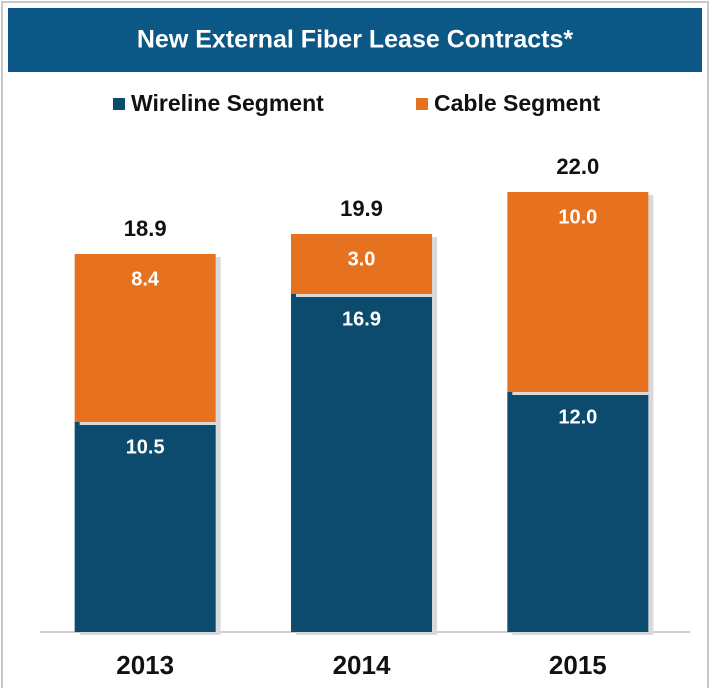 The width and height of the screenshot is (710, 693). What do you see at coordinates (227, 103) in the screenshot?
I see `legend-label: Wireline Segment` at bounding box center [227, 103].